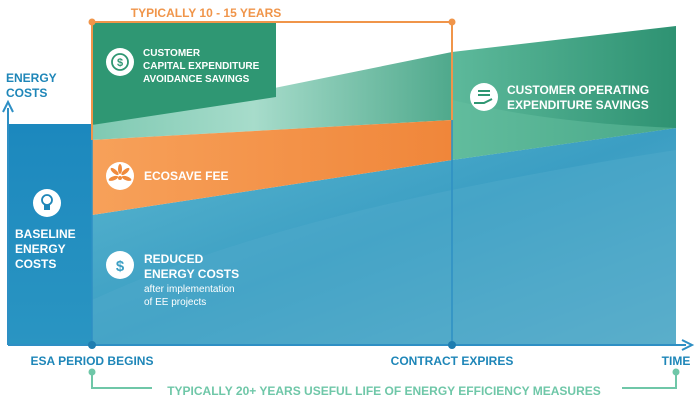  I want to click on cash-hand-icon, so click(484, 97).